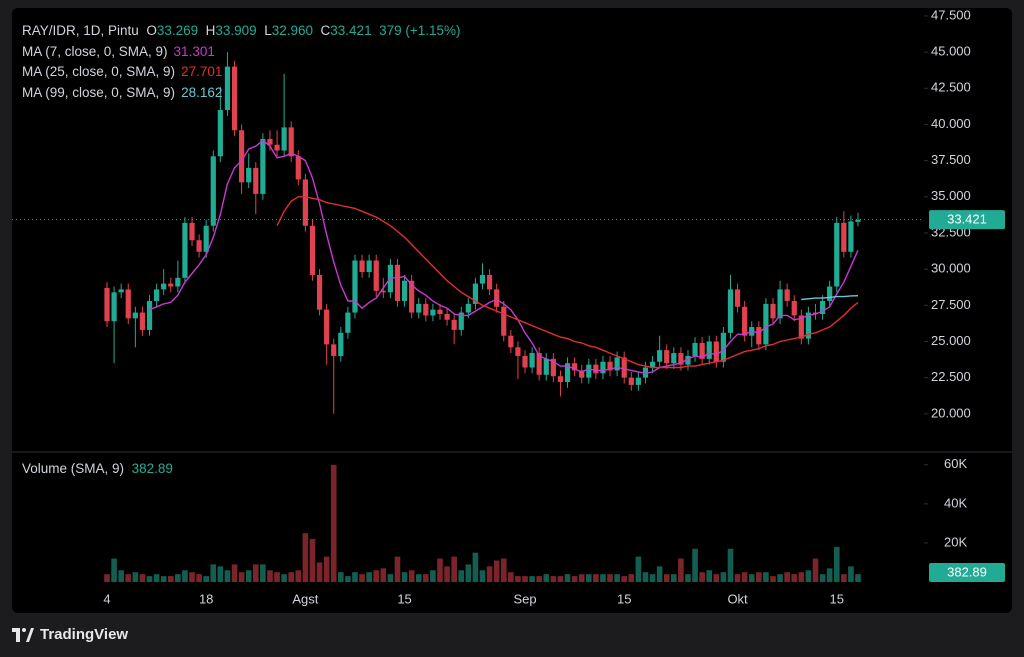 The width and height of the screenshot is (1024, 657). Describe the element at coordinates (23, 634) in the screenshot. I see `brand-logo` at that location.